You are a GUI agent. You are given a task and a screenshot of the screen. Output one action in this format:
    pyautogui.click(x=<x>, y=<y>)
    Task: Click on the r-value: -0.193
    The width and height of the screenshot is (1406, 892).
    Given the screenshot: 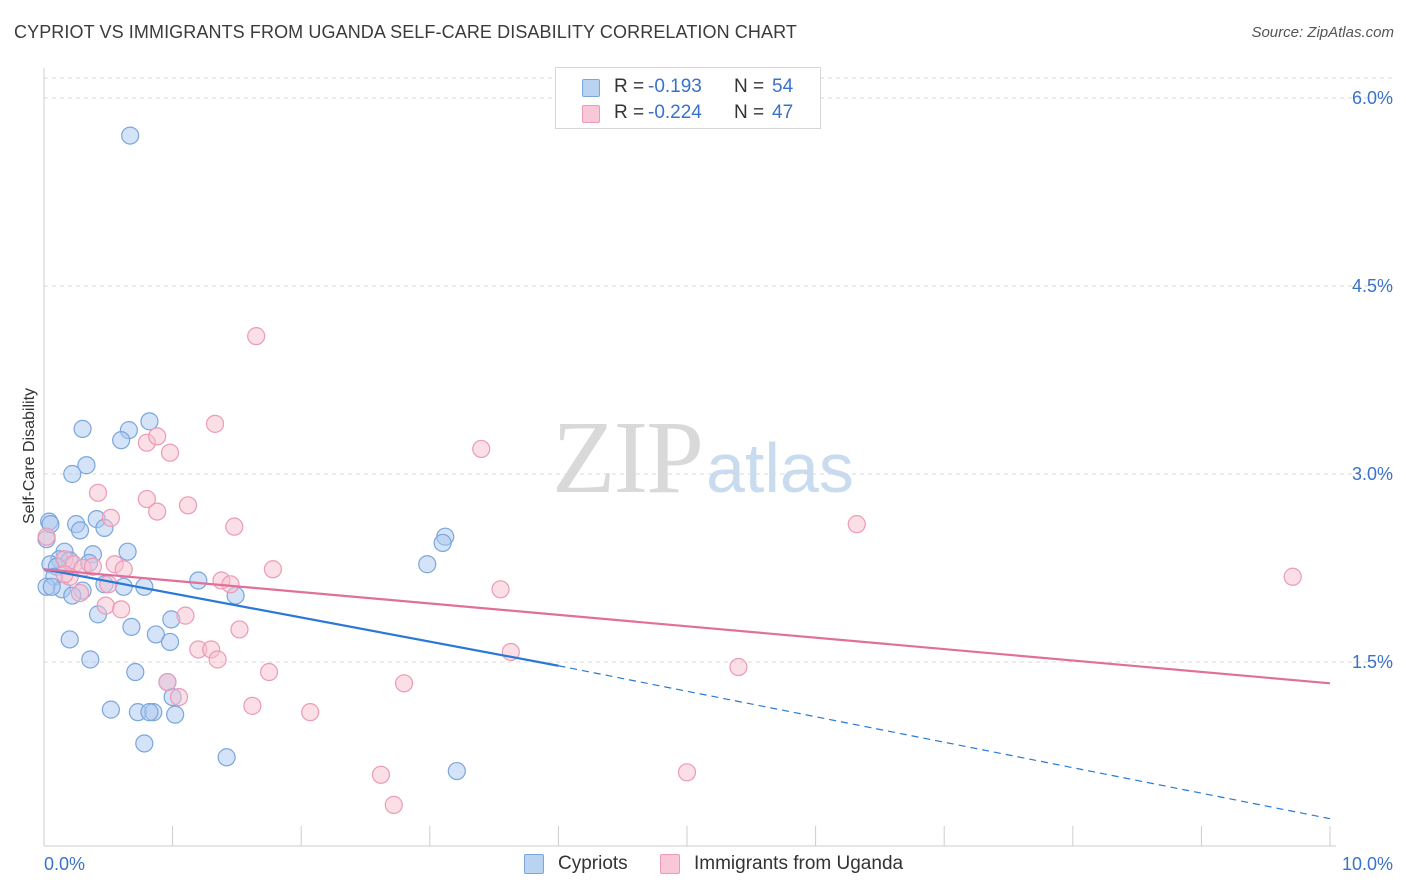 What is the action you would take?
    pyautogui.click(x=675, y=86)
    